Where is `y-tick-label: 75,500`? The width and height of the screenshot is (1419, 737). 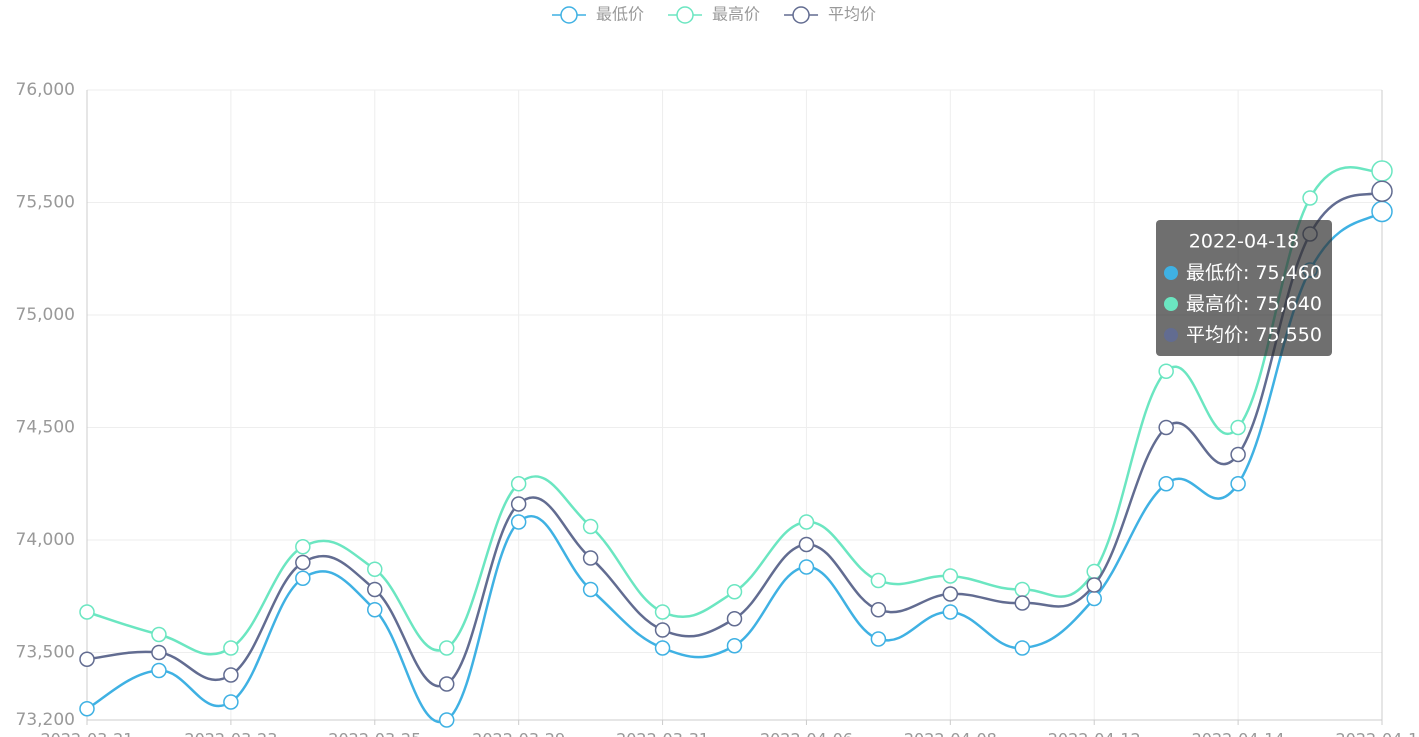 y-tick-label: 75,500 is located at coordinates (45, 203).